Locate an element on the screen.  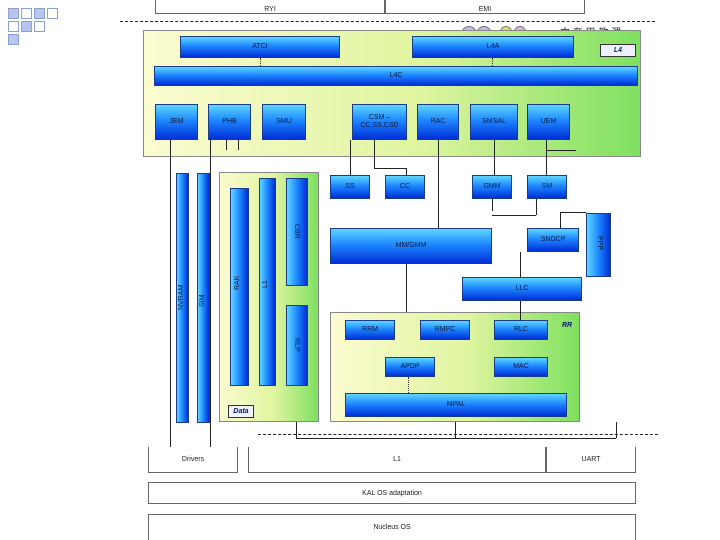
phb-block: PHB is located at coordinates (229, 122).